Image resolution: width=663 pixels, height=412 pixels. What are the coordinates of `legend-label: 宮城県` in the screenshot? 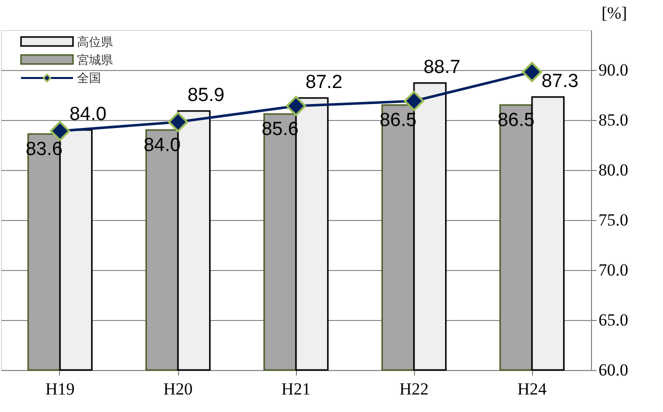 It's located at (95, 60).